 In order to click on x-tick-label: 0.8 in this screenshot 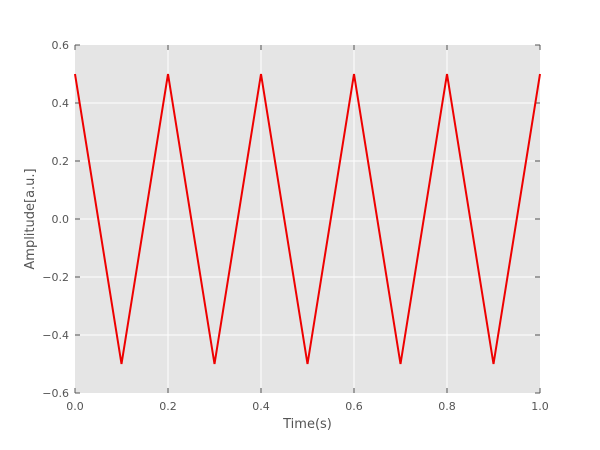, I will do `click(447, 406)`.